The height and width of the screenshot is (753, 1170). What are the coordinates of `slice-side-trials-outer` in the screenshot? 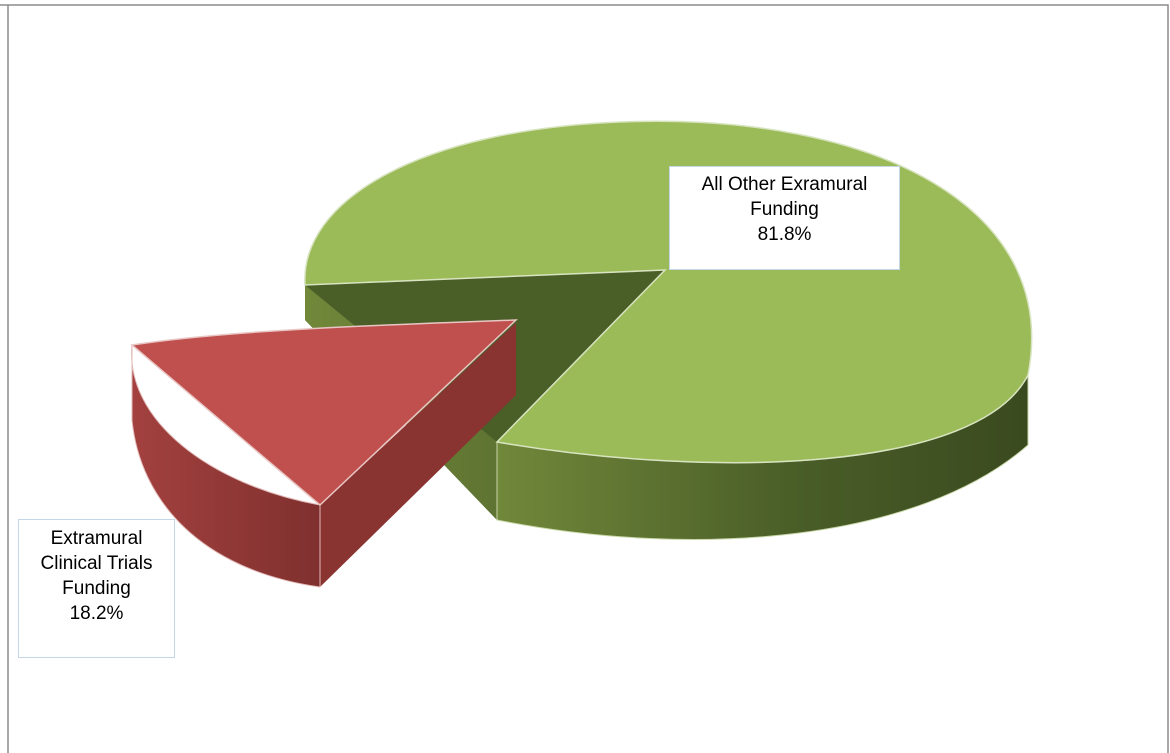 It's located at (226, 466).